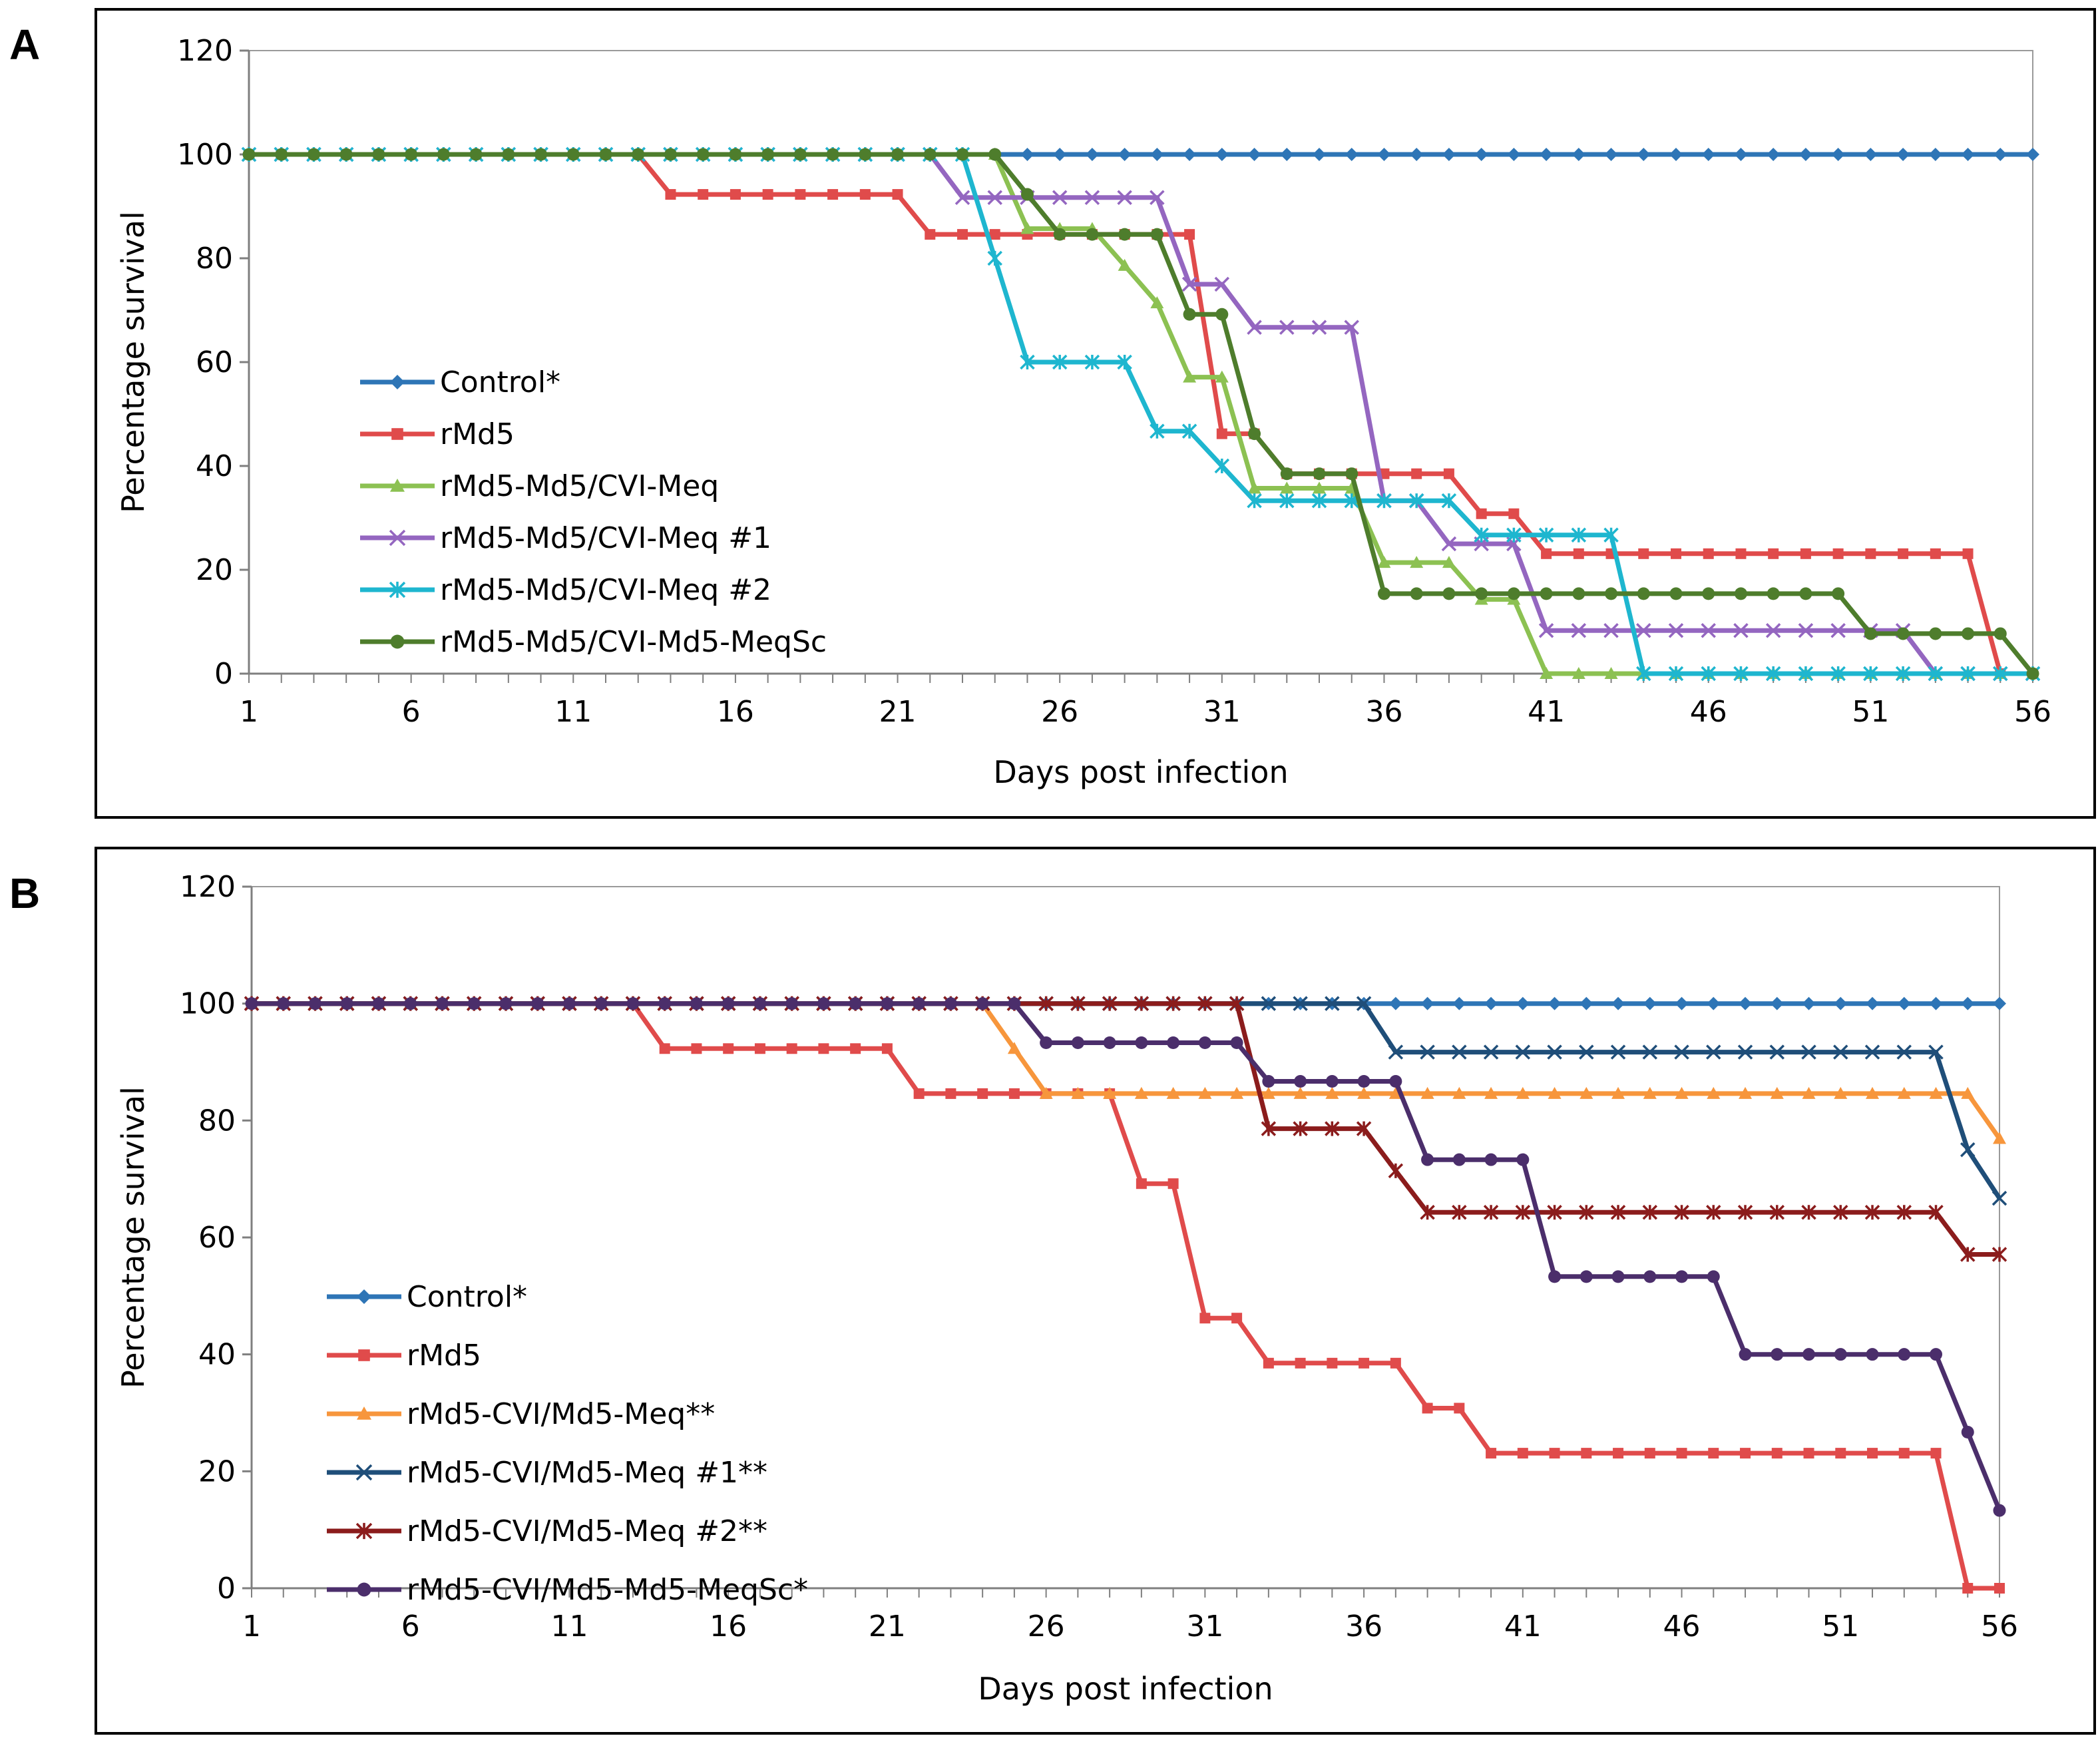 The image size is (2100, 1740). What do you see at coordinates (217, 1471) in the screenshot?
I see `y-tick-label: 20` at bounding box center [217, 1471].